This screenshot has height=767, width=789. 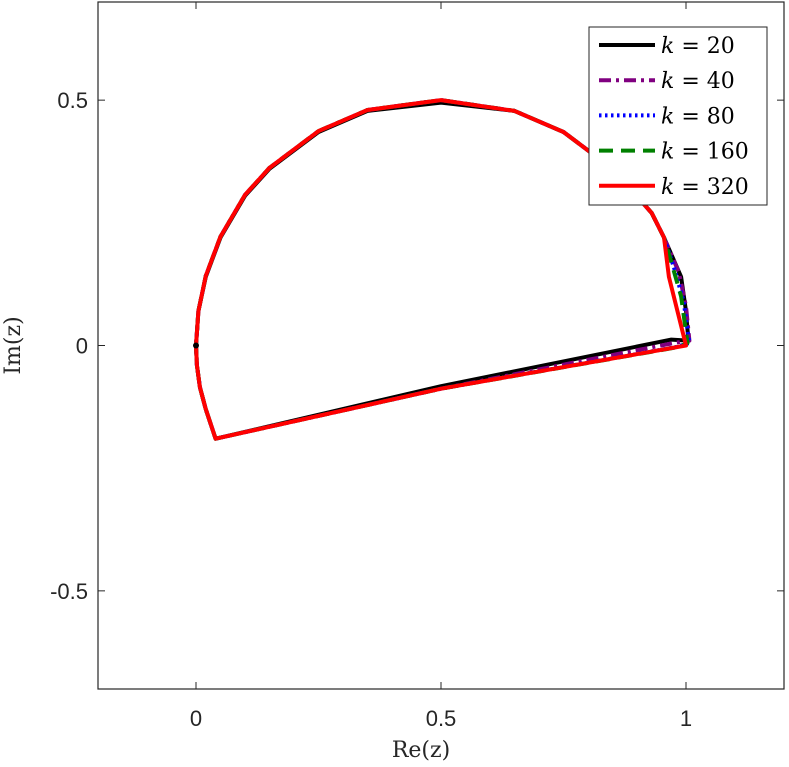 I want to click on x-tick-label: 0.5, so click(x=441, y=718).